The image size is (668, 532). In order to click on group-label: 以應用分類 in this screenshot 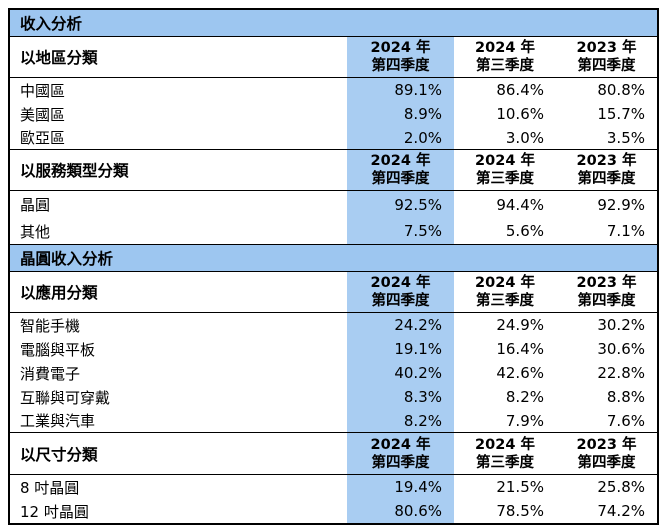, I will do `click(59, 293)`.